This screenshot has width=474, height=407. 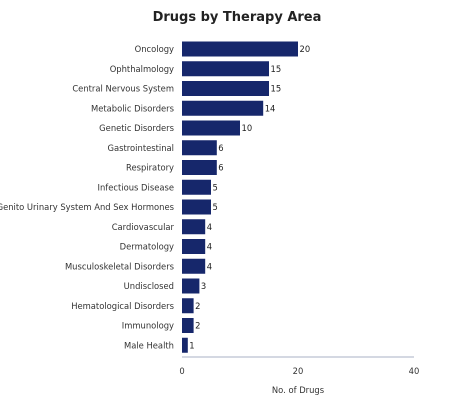 I want to click on value-label: 10, so click(x=247, y=128).